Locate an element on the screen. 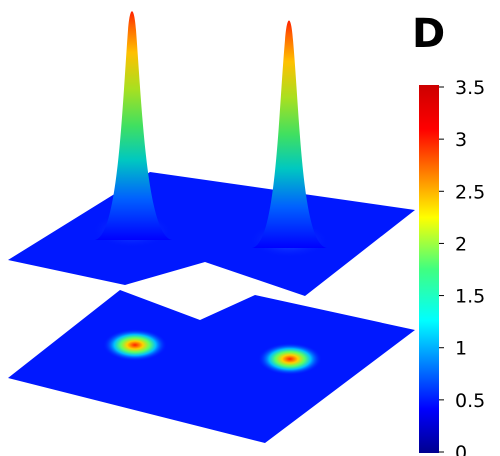 Image resolution: width=500 pixels, height=456 pixels. colorbar-tick-label: 2 is located at coordinates (461, 244).